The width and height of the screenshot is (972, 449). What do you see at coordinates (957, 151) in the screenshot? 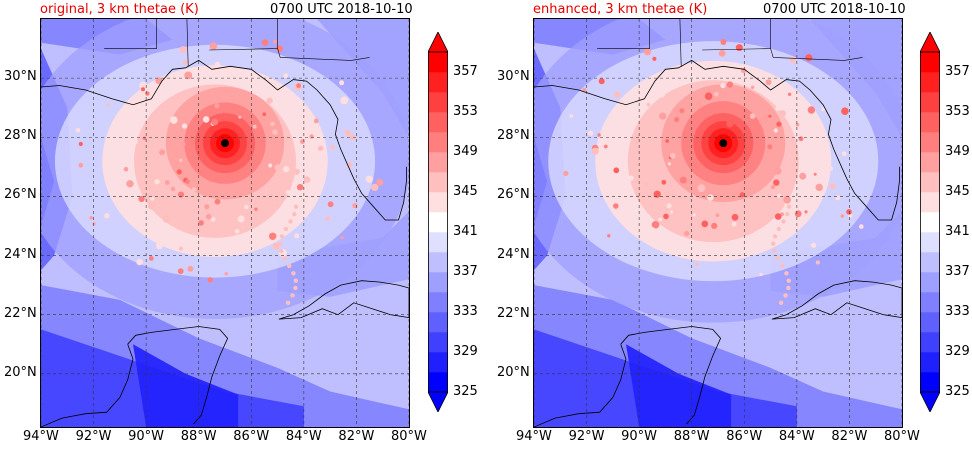
I see `colorbar-tick-label: 349` at bounding box center [957, 151].